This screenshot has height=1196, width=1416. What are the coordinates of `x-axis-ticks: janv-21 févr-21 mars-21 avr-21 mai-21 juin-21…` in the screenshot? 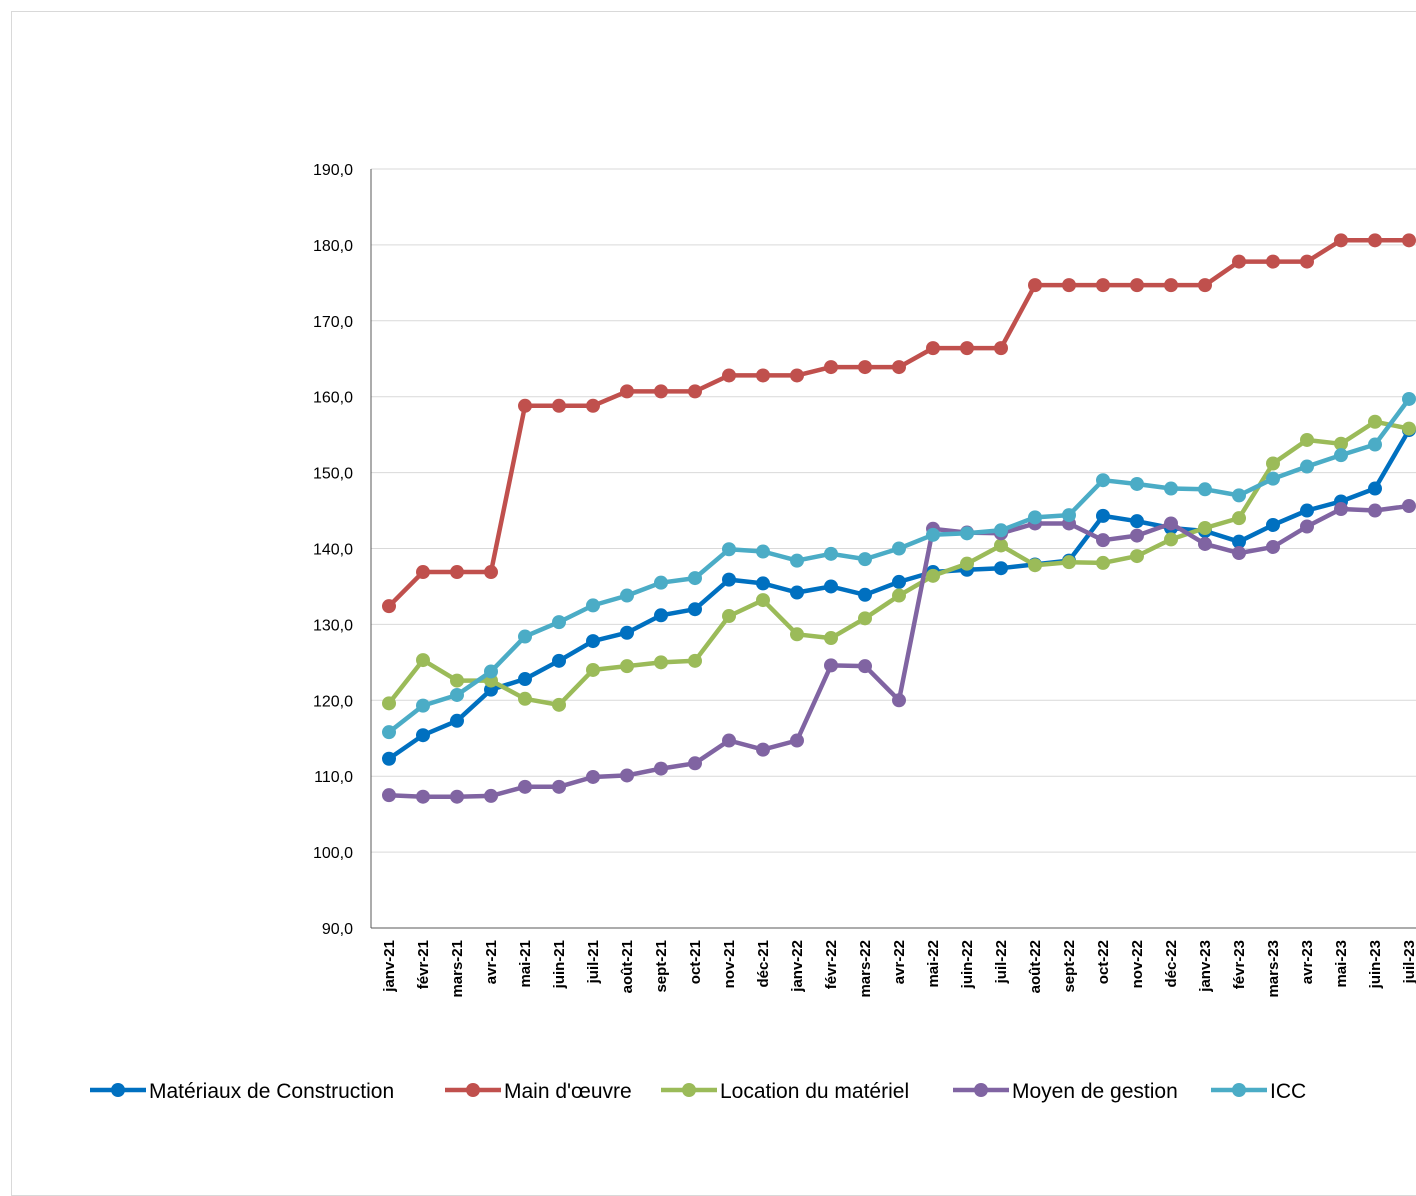 It's located at (898, 969).